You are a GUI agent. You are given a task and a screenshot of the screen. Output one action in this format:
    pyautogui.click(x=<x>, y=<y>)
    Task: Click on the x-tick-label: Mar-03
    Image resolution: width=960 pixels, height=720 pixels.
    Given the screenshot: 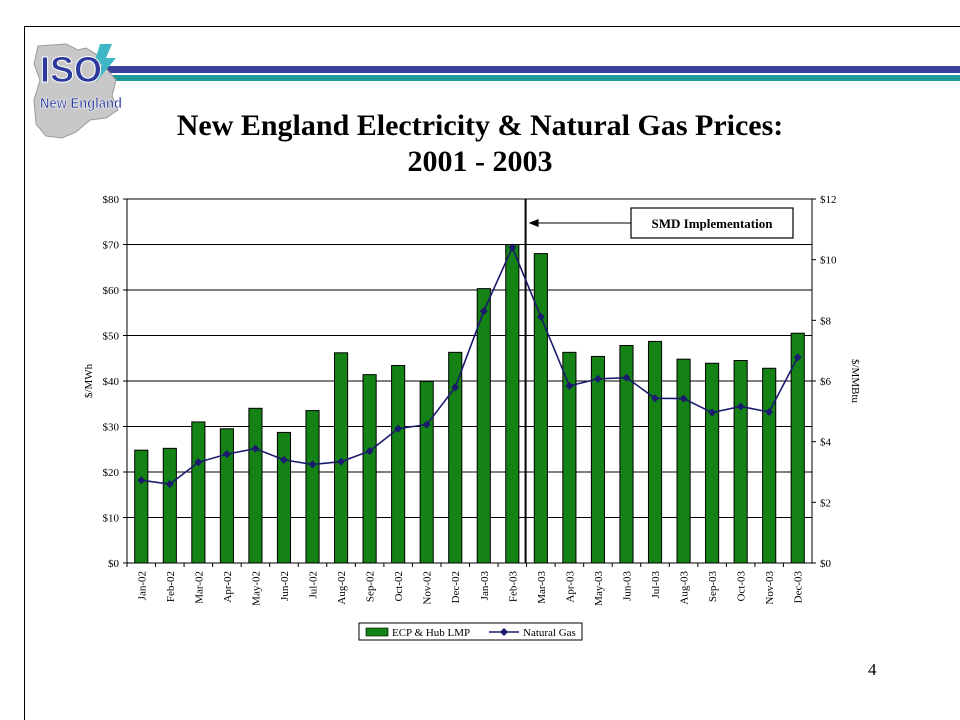 What is the action you would take?
    pyautogui.click(x=542, y=587)
    